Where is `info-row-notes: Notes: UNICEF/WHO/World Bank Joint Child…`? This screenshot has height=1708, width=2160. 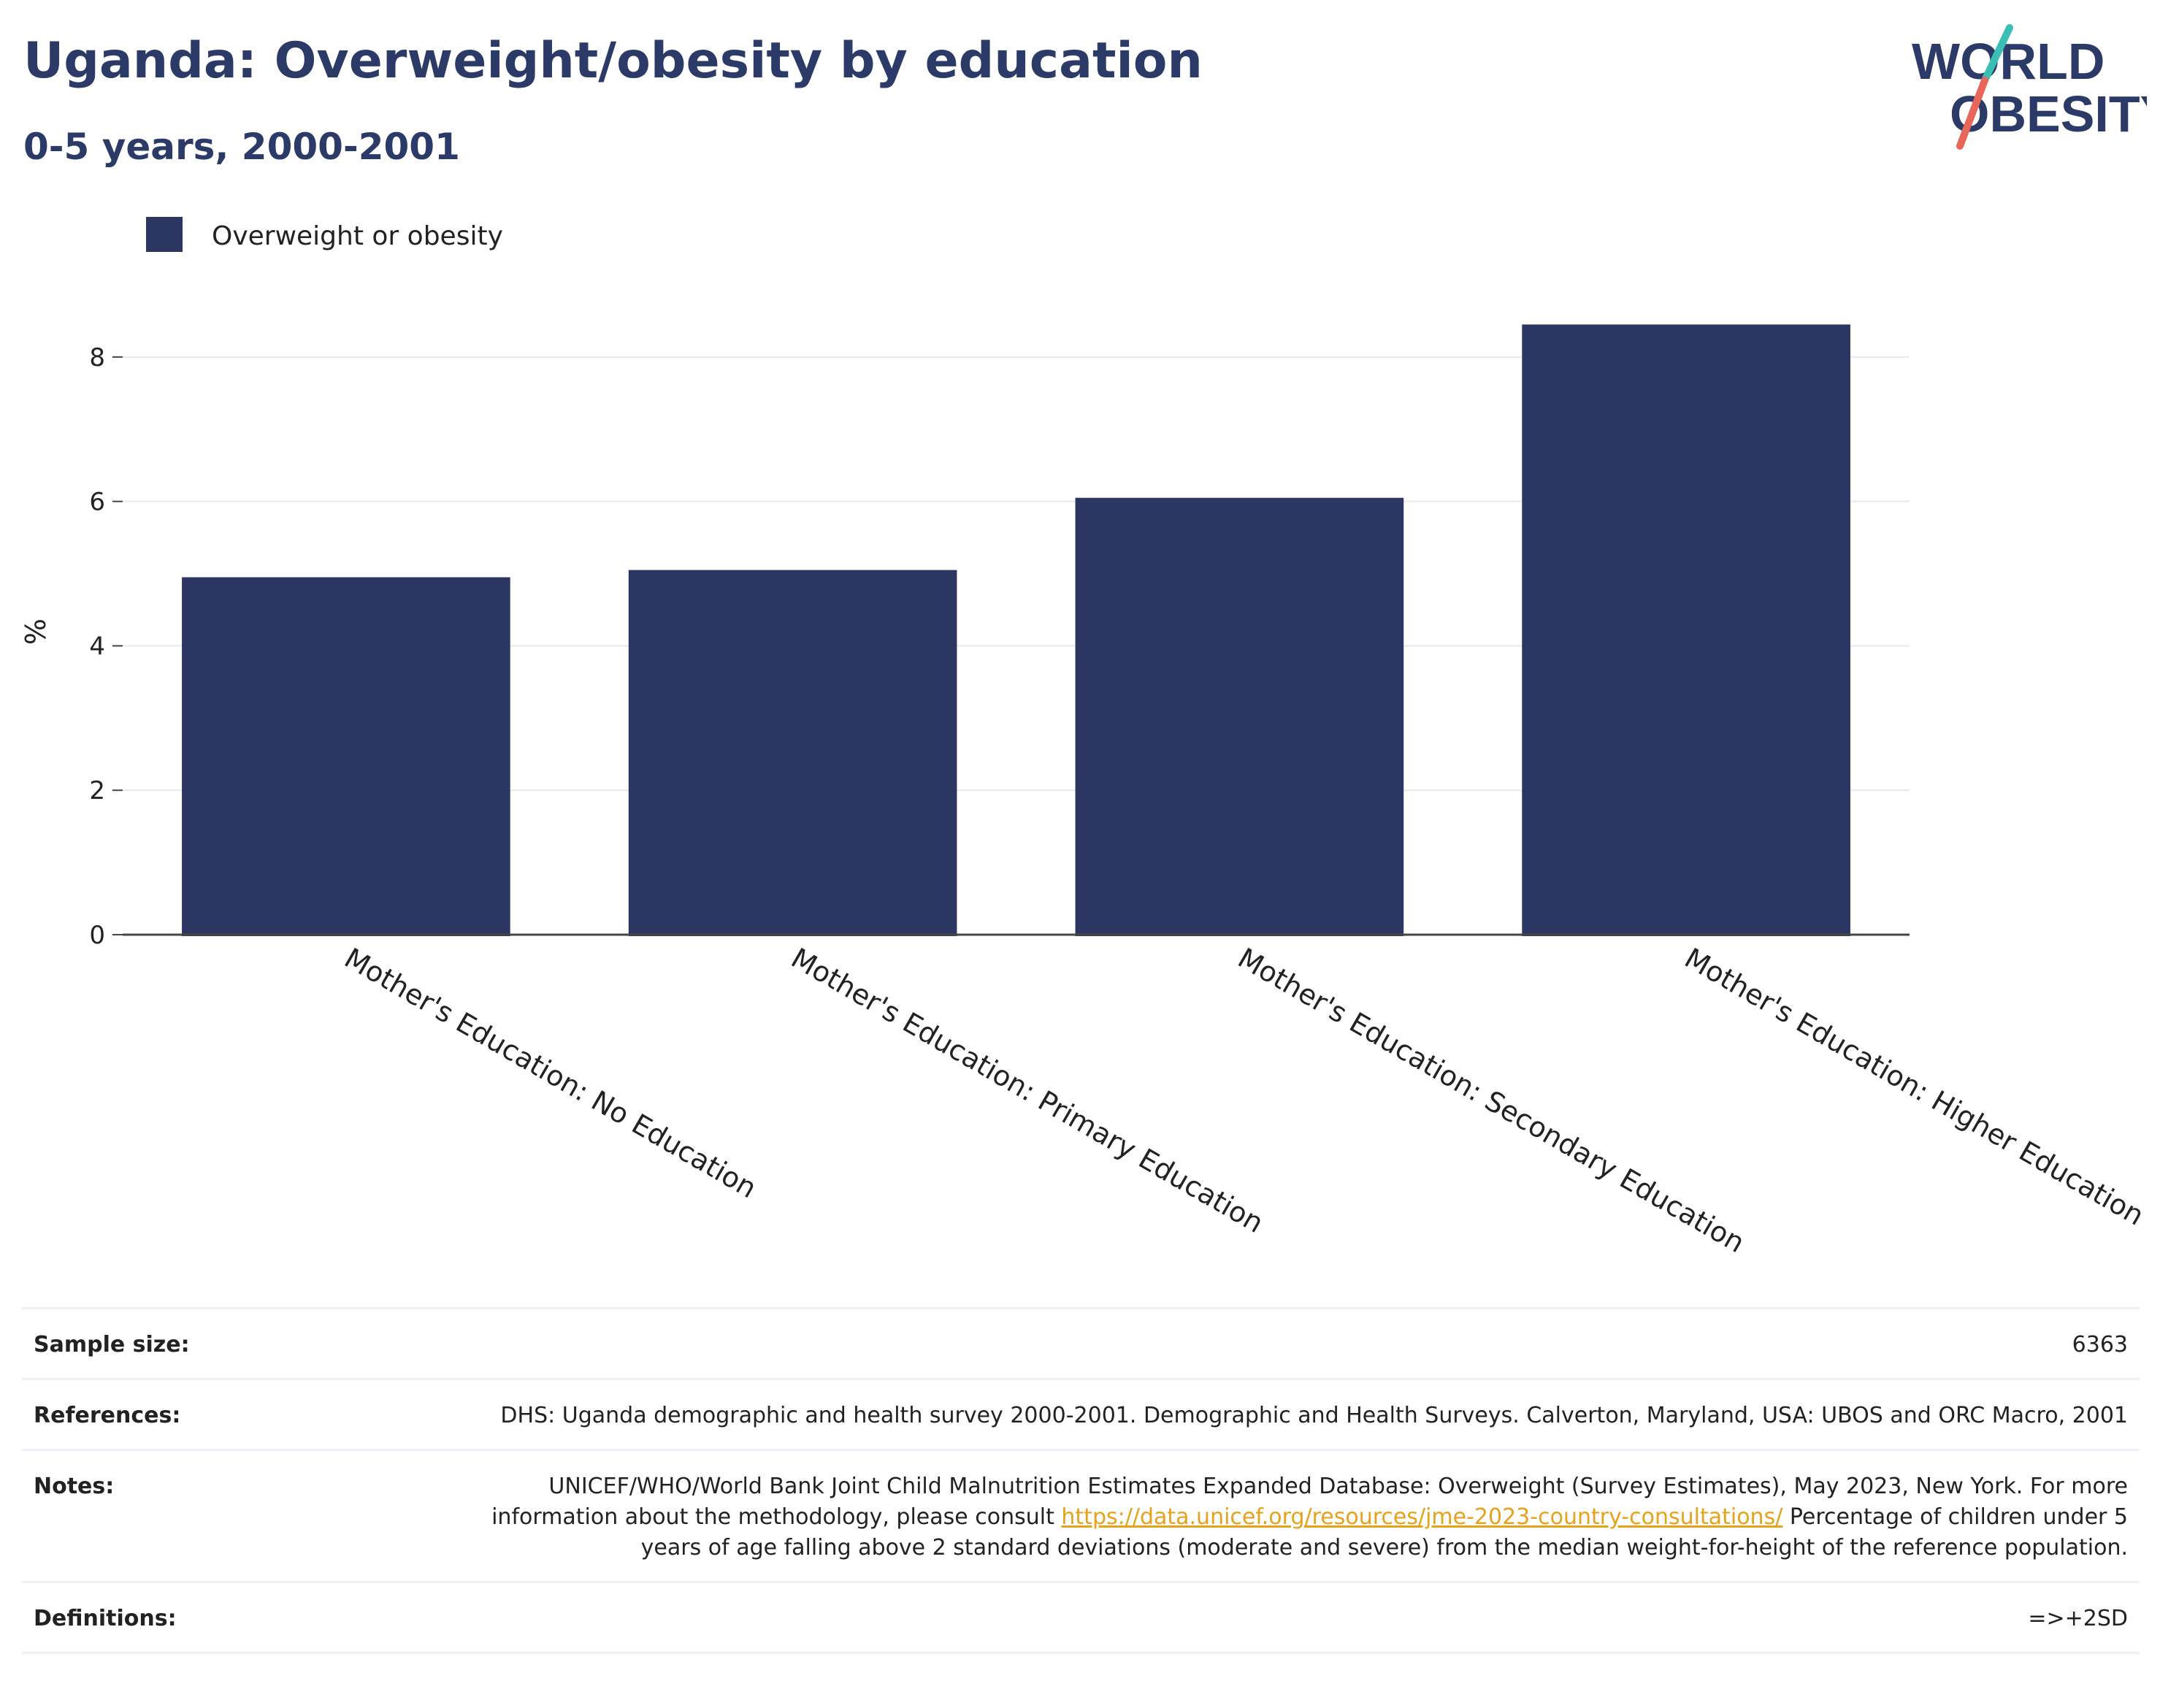
info-row-notes: Notes: UNICEF/WHO/World Bank Joint Child… is located at coordinates (1081, 1515).